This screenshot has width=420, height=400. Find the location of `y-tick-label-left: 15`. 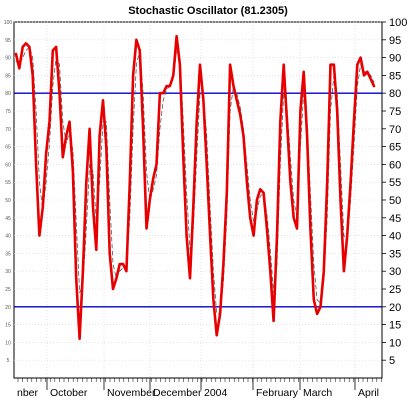

y-tick-label-left: 15 is located at coordinates (8, 326).